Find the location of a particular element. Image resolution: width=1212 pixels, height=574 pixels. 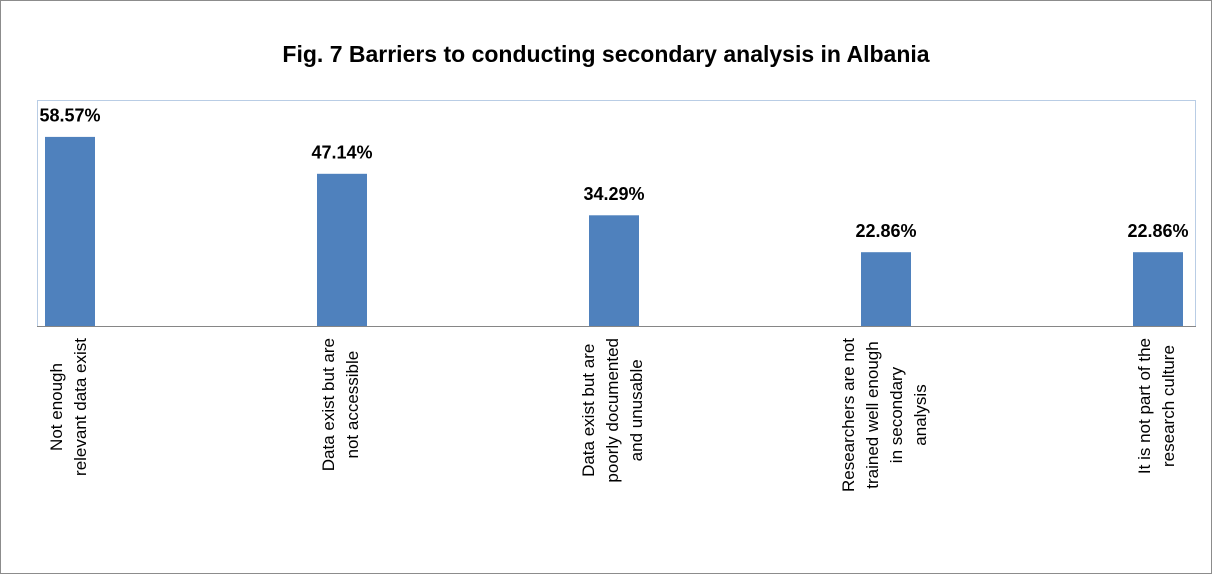

x-tick-label: Data exist but are not accessible is located at coordinates (340, 404).